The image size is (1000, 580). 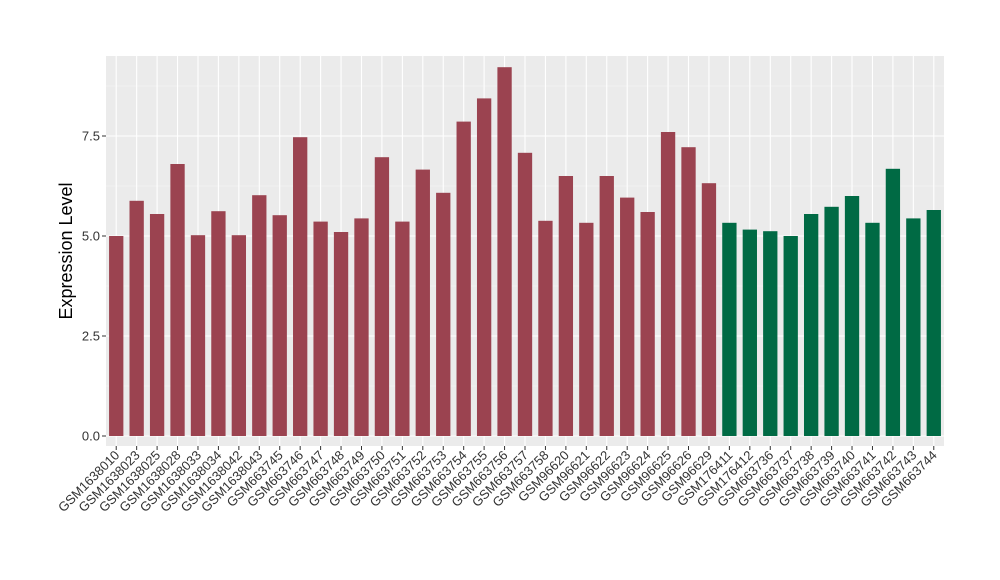 What do you see at coordinates (91, 436) in the screenshot?
I see `y-tick-label: 0.0` at bounding box center [91, 436].